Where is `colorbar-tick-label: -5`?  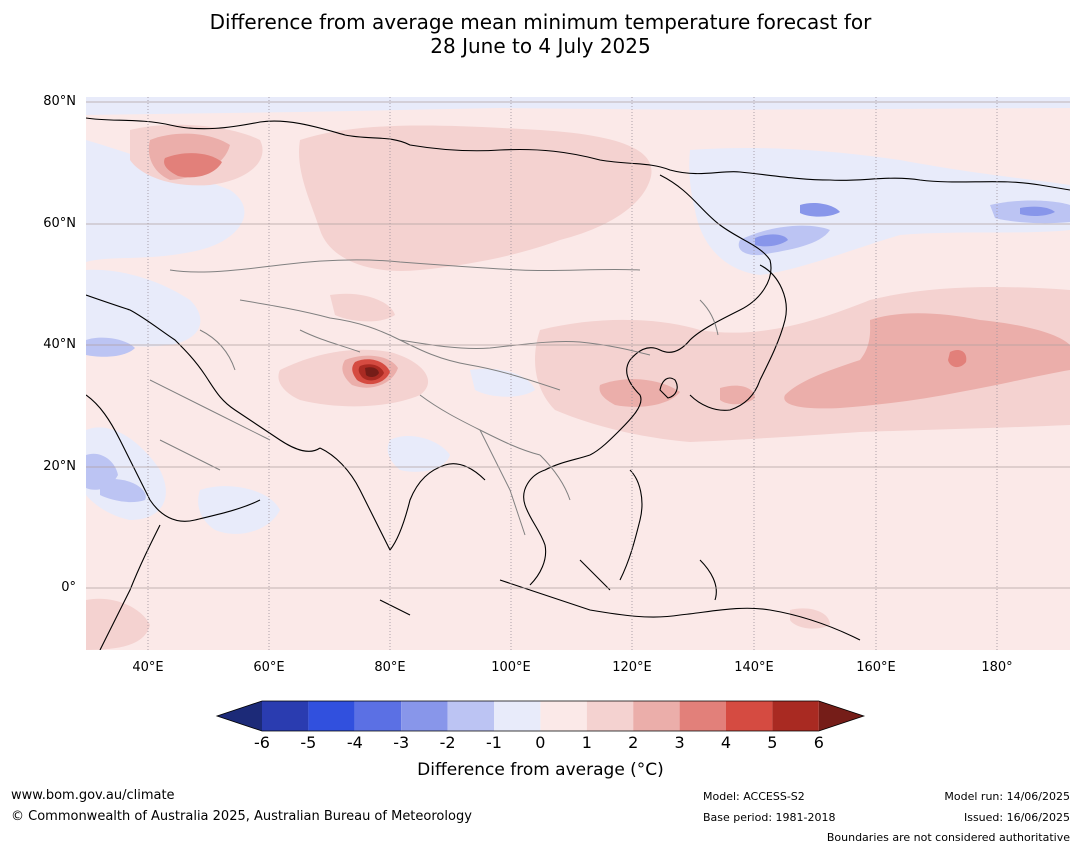 colorbar-tick-label: -5 is located at coordinates (308, 742).